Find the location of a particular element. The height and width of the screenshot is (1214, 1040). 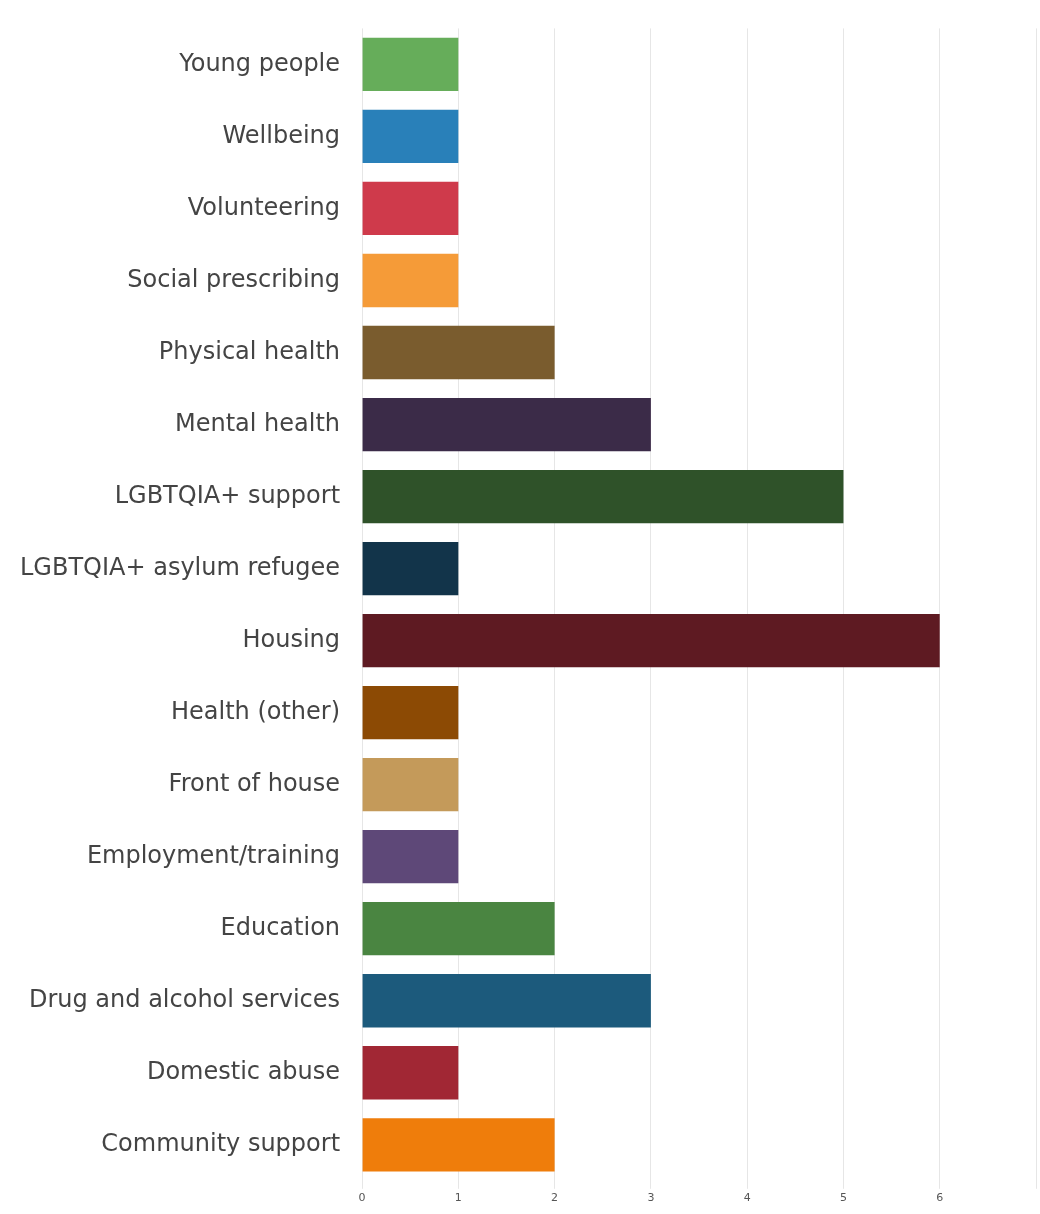

y-tick-label: Volunteering is located at coordinates (264, 206).